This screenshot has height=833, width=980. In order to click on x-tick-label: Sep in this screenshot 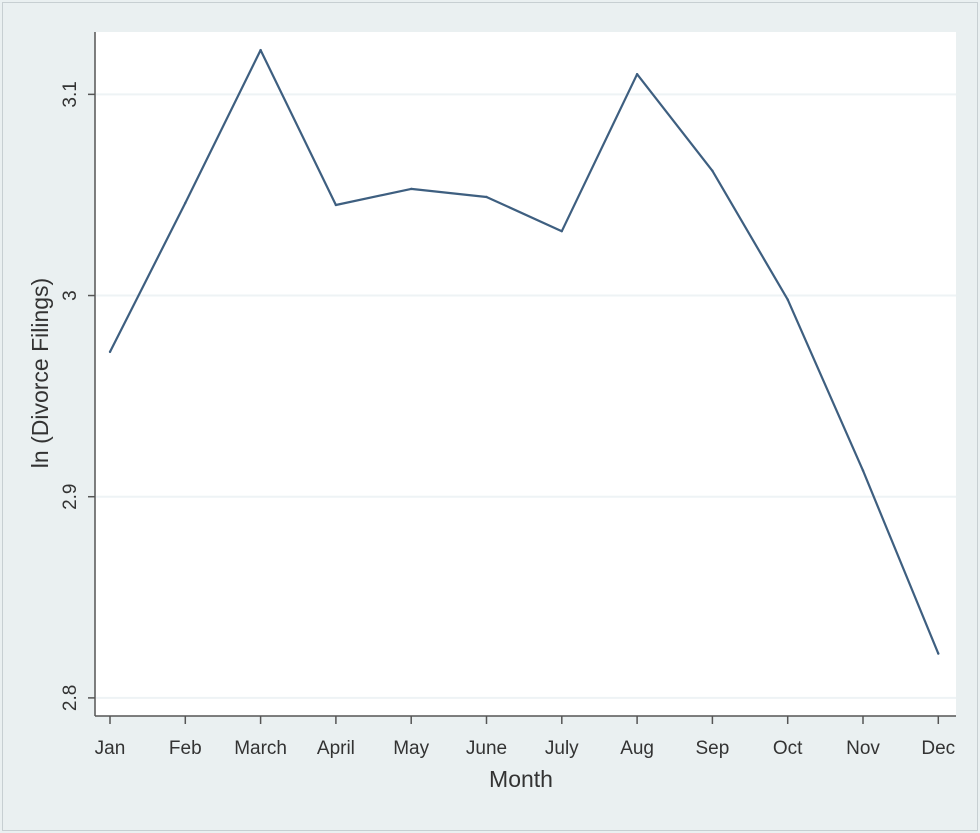, I will do `click(712, 748)`.